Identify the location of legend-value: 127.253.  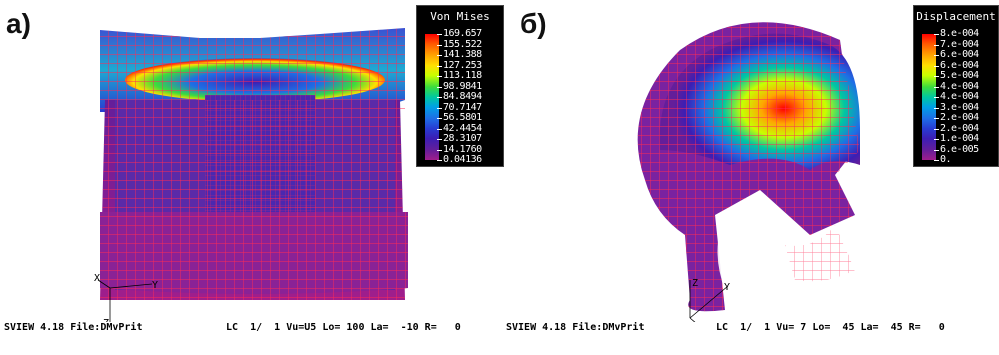
(459, 65).